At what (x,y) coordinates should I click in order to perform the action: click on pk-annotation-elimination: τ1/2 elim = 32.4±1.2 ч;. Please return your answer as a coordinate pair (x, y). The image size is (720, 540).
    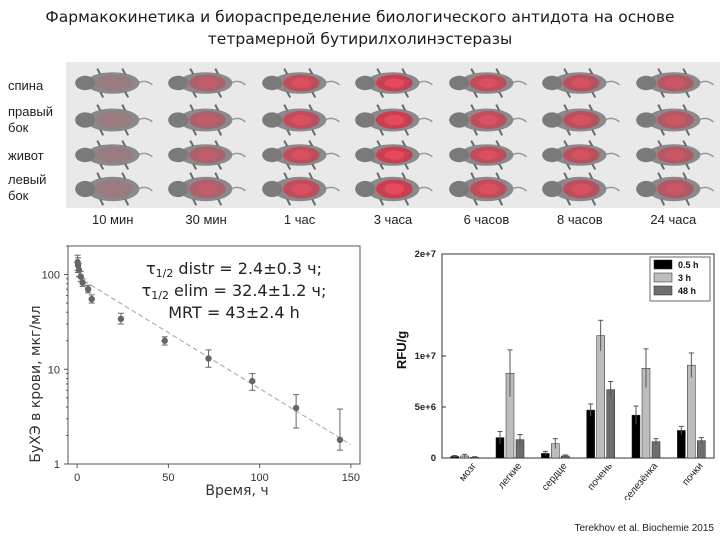
    Looking at the image, I should click on (234, 291).